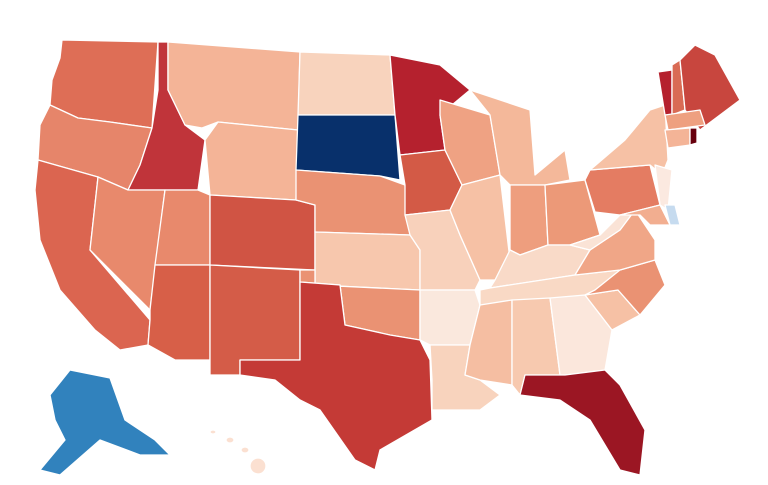 The image size is (768, 485). What do you see at coordinates (693, 136) in the screenshot?
I see `state-ri` at bounding box center [693, 136].